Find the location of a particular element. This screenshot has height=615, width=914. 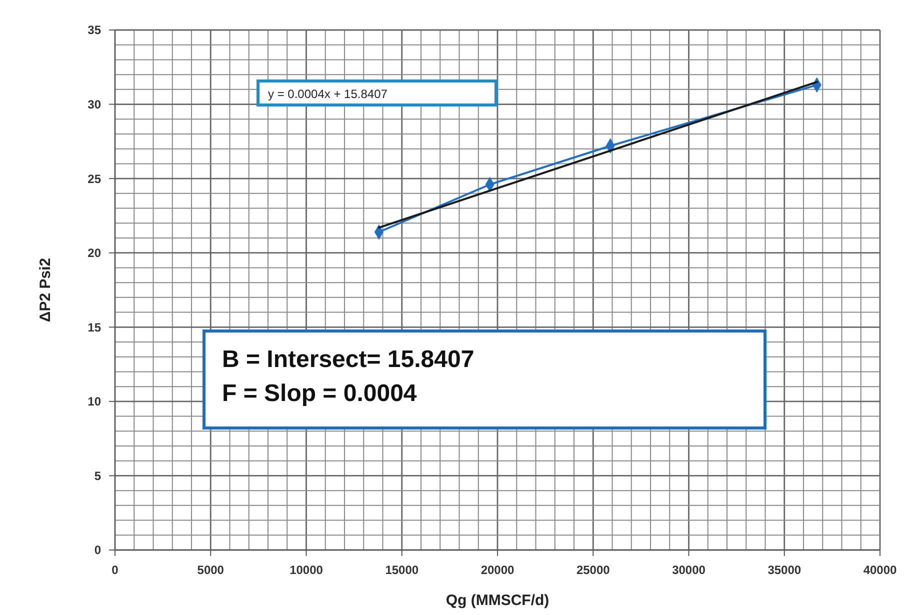

x-axis-title: Qg (MMSCF/d) is located at coordinates (498, 600).